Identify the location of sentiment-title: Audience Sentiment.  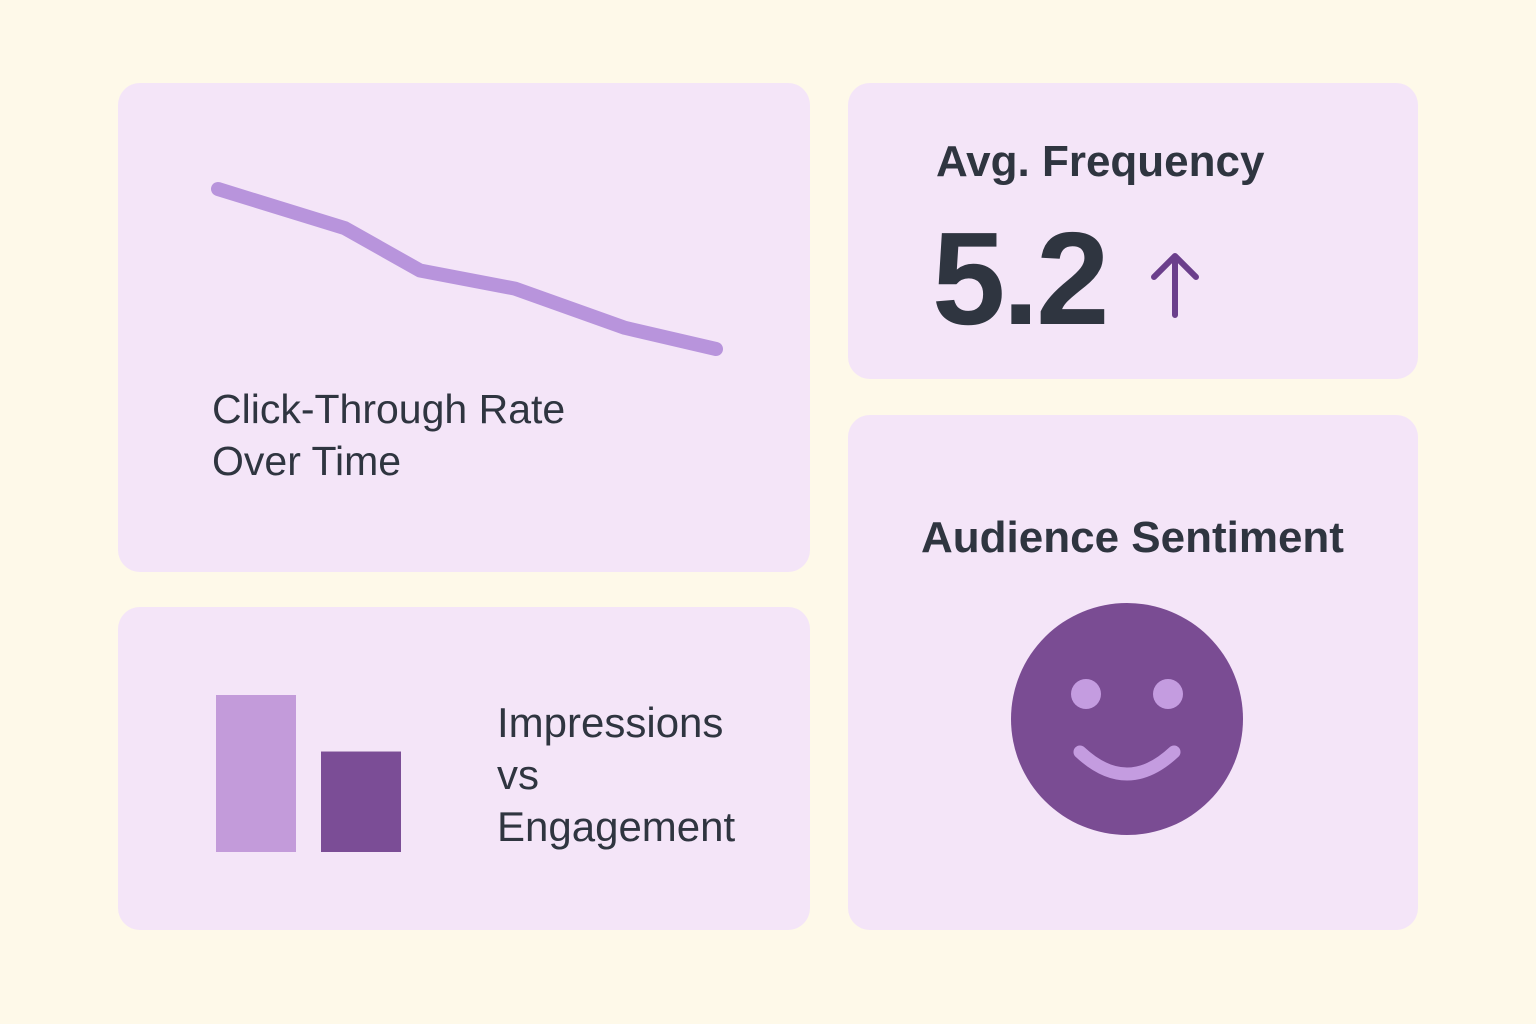
(1132, 537).